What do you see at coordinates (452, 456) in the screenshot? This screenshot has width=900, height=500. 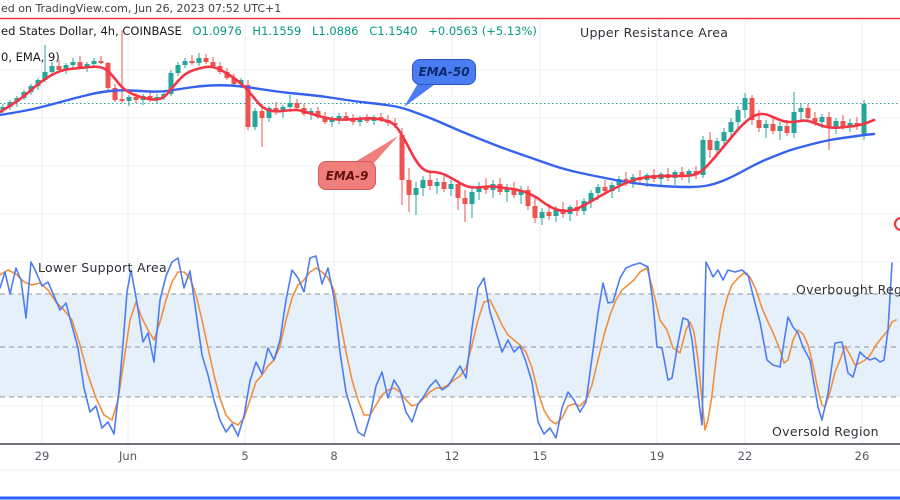 I see `x-axis-tick-label: 12` at bounding box center [452, 456].